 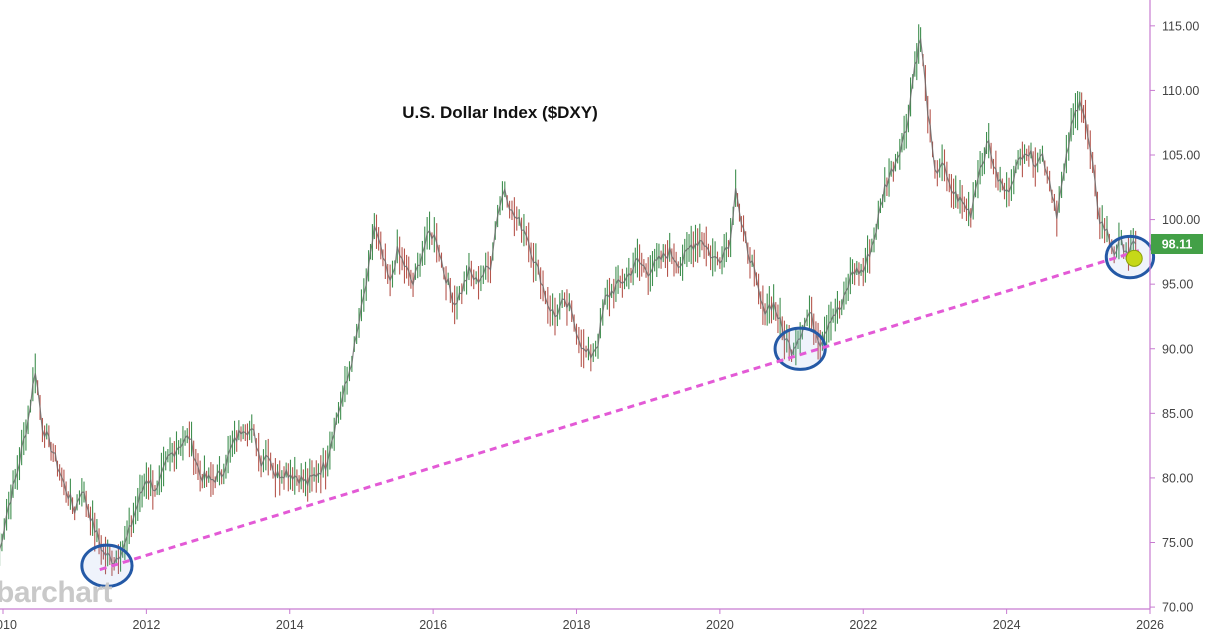 What do you see at coordinates (1134, 258) in the screenshot?
I see `current-price-marker` at bounding box center [1134, 258].